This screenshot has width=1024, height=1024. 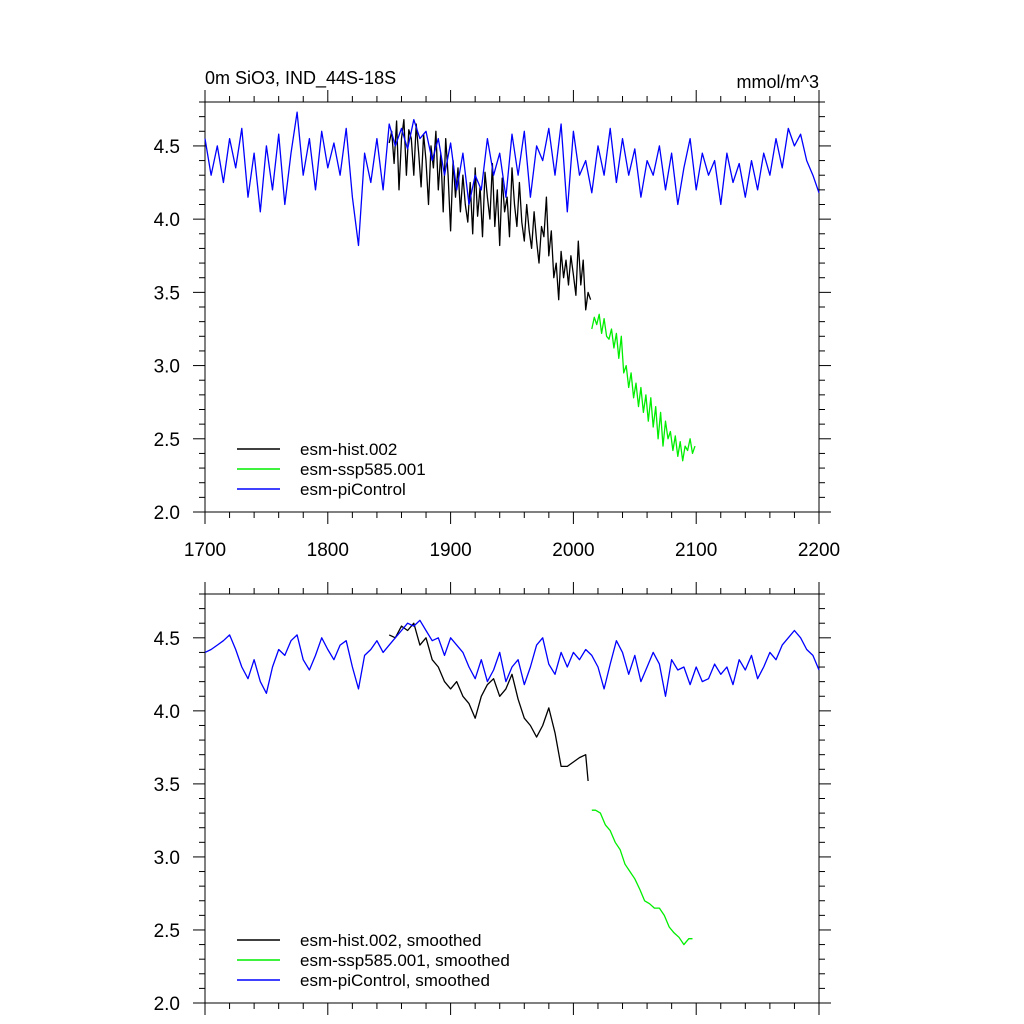 I want to click on x-tick-label: 2200, so click(x=819, y=550).